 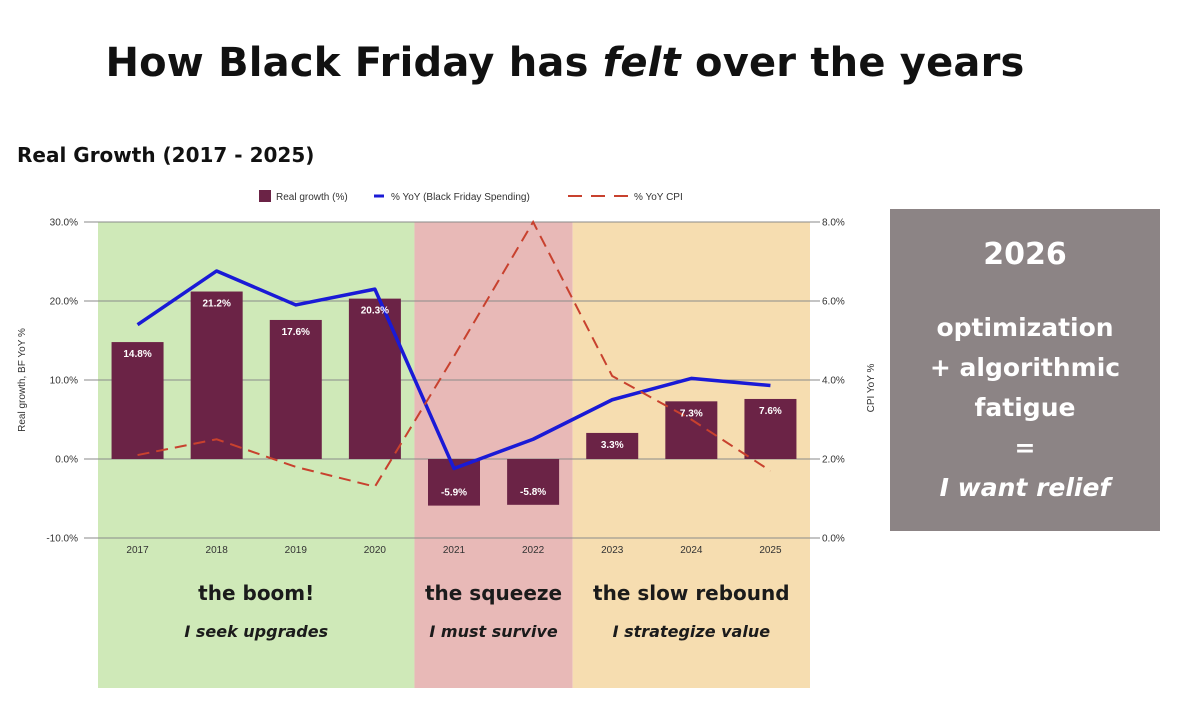 What do you see at coordinates (265, 196) in the screenshot?
I see `legend-swatch-bar` at bounding box center [265, 196].